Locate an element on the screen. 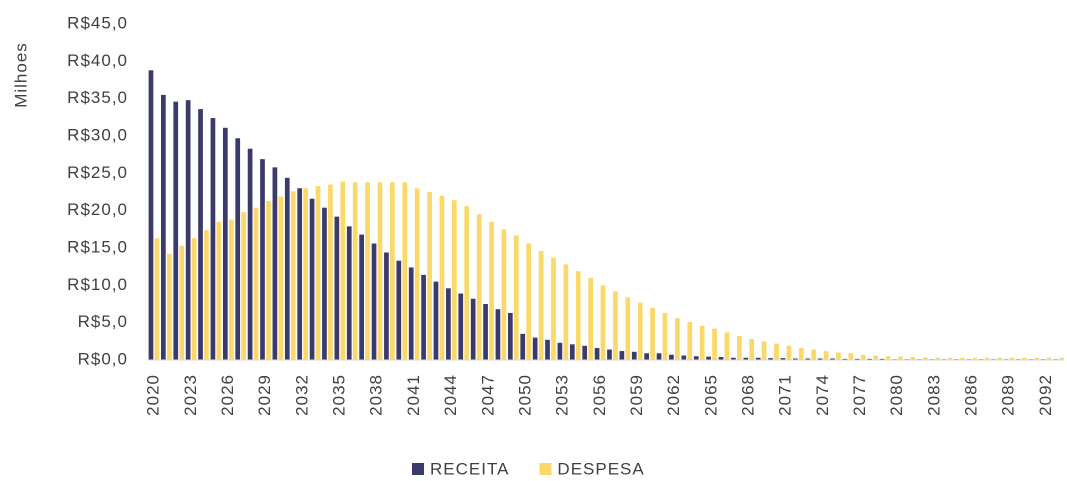  y-axis-title: Milhoes is located at coordinates (20, 75).